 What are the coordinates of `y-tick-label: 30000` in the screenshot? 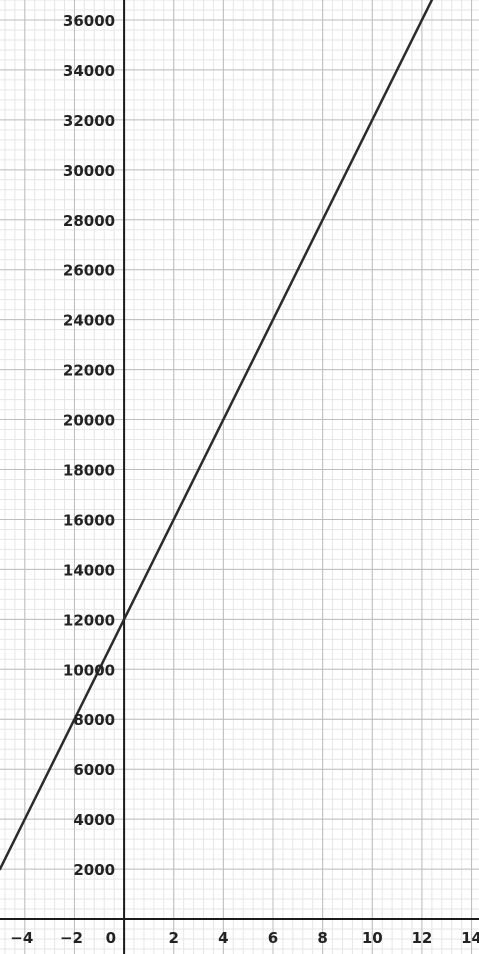 It's located at (89, 171).